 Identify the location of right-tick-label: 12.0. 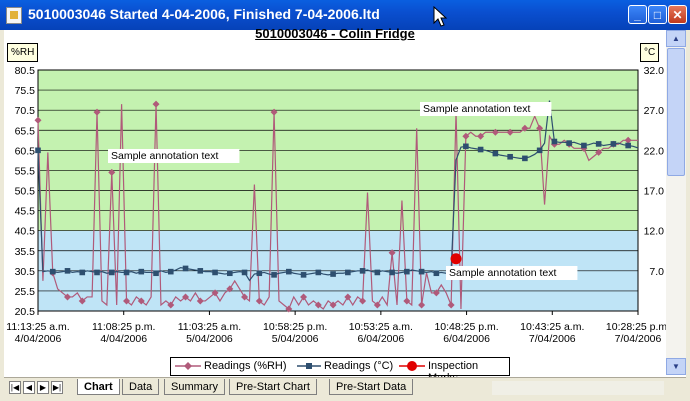
(654, 232).